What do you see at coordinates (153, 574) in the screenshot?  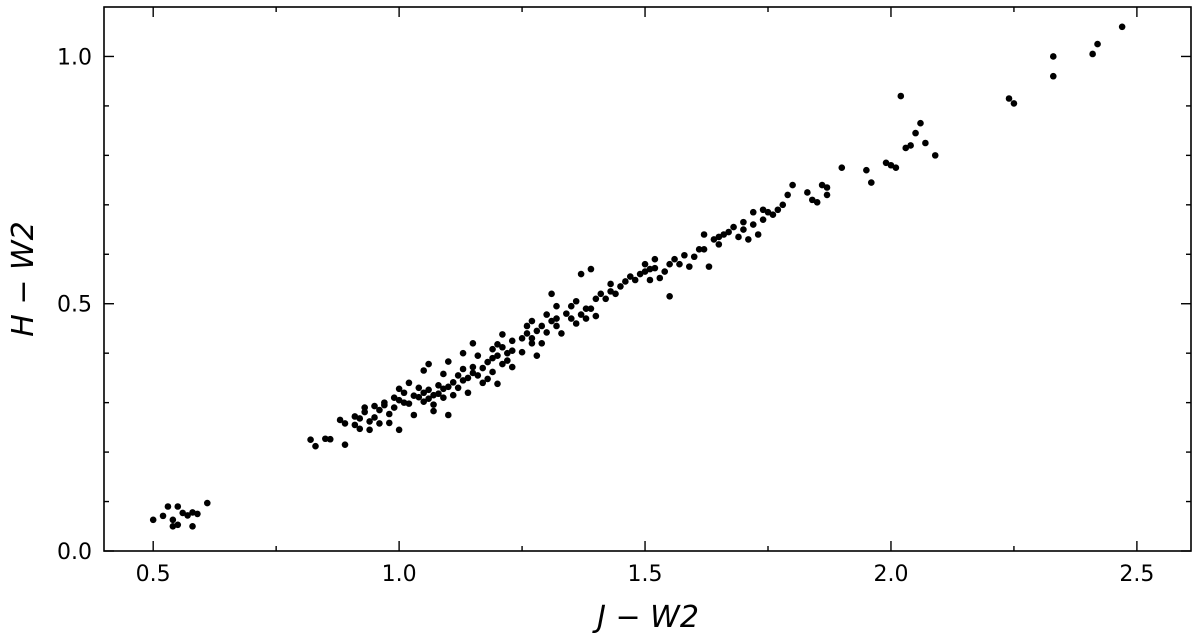 I see `x-tick-label: 0.5` at bounding box center [153, 574].